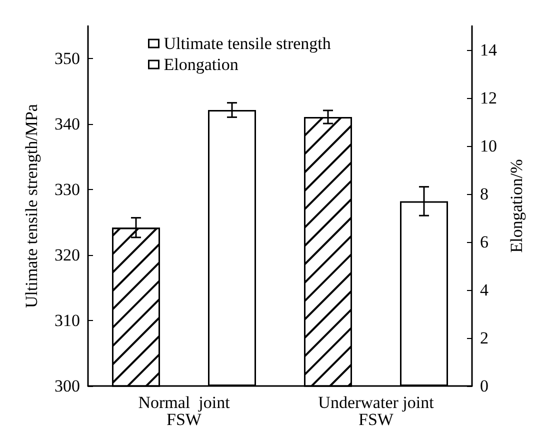  I want to click on y2-tick-label: 4, so click(484, 290).